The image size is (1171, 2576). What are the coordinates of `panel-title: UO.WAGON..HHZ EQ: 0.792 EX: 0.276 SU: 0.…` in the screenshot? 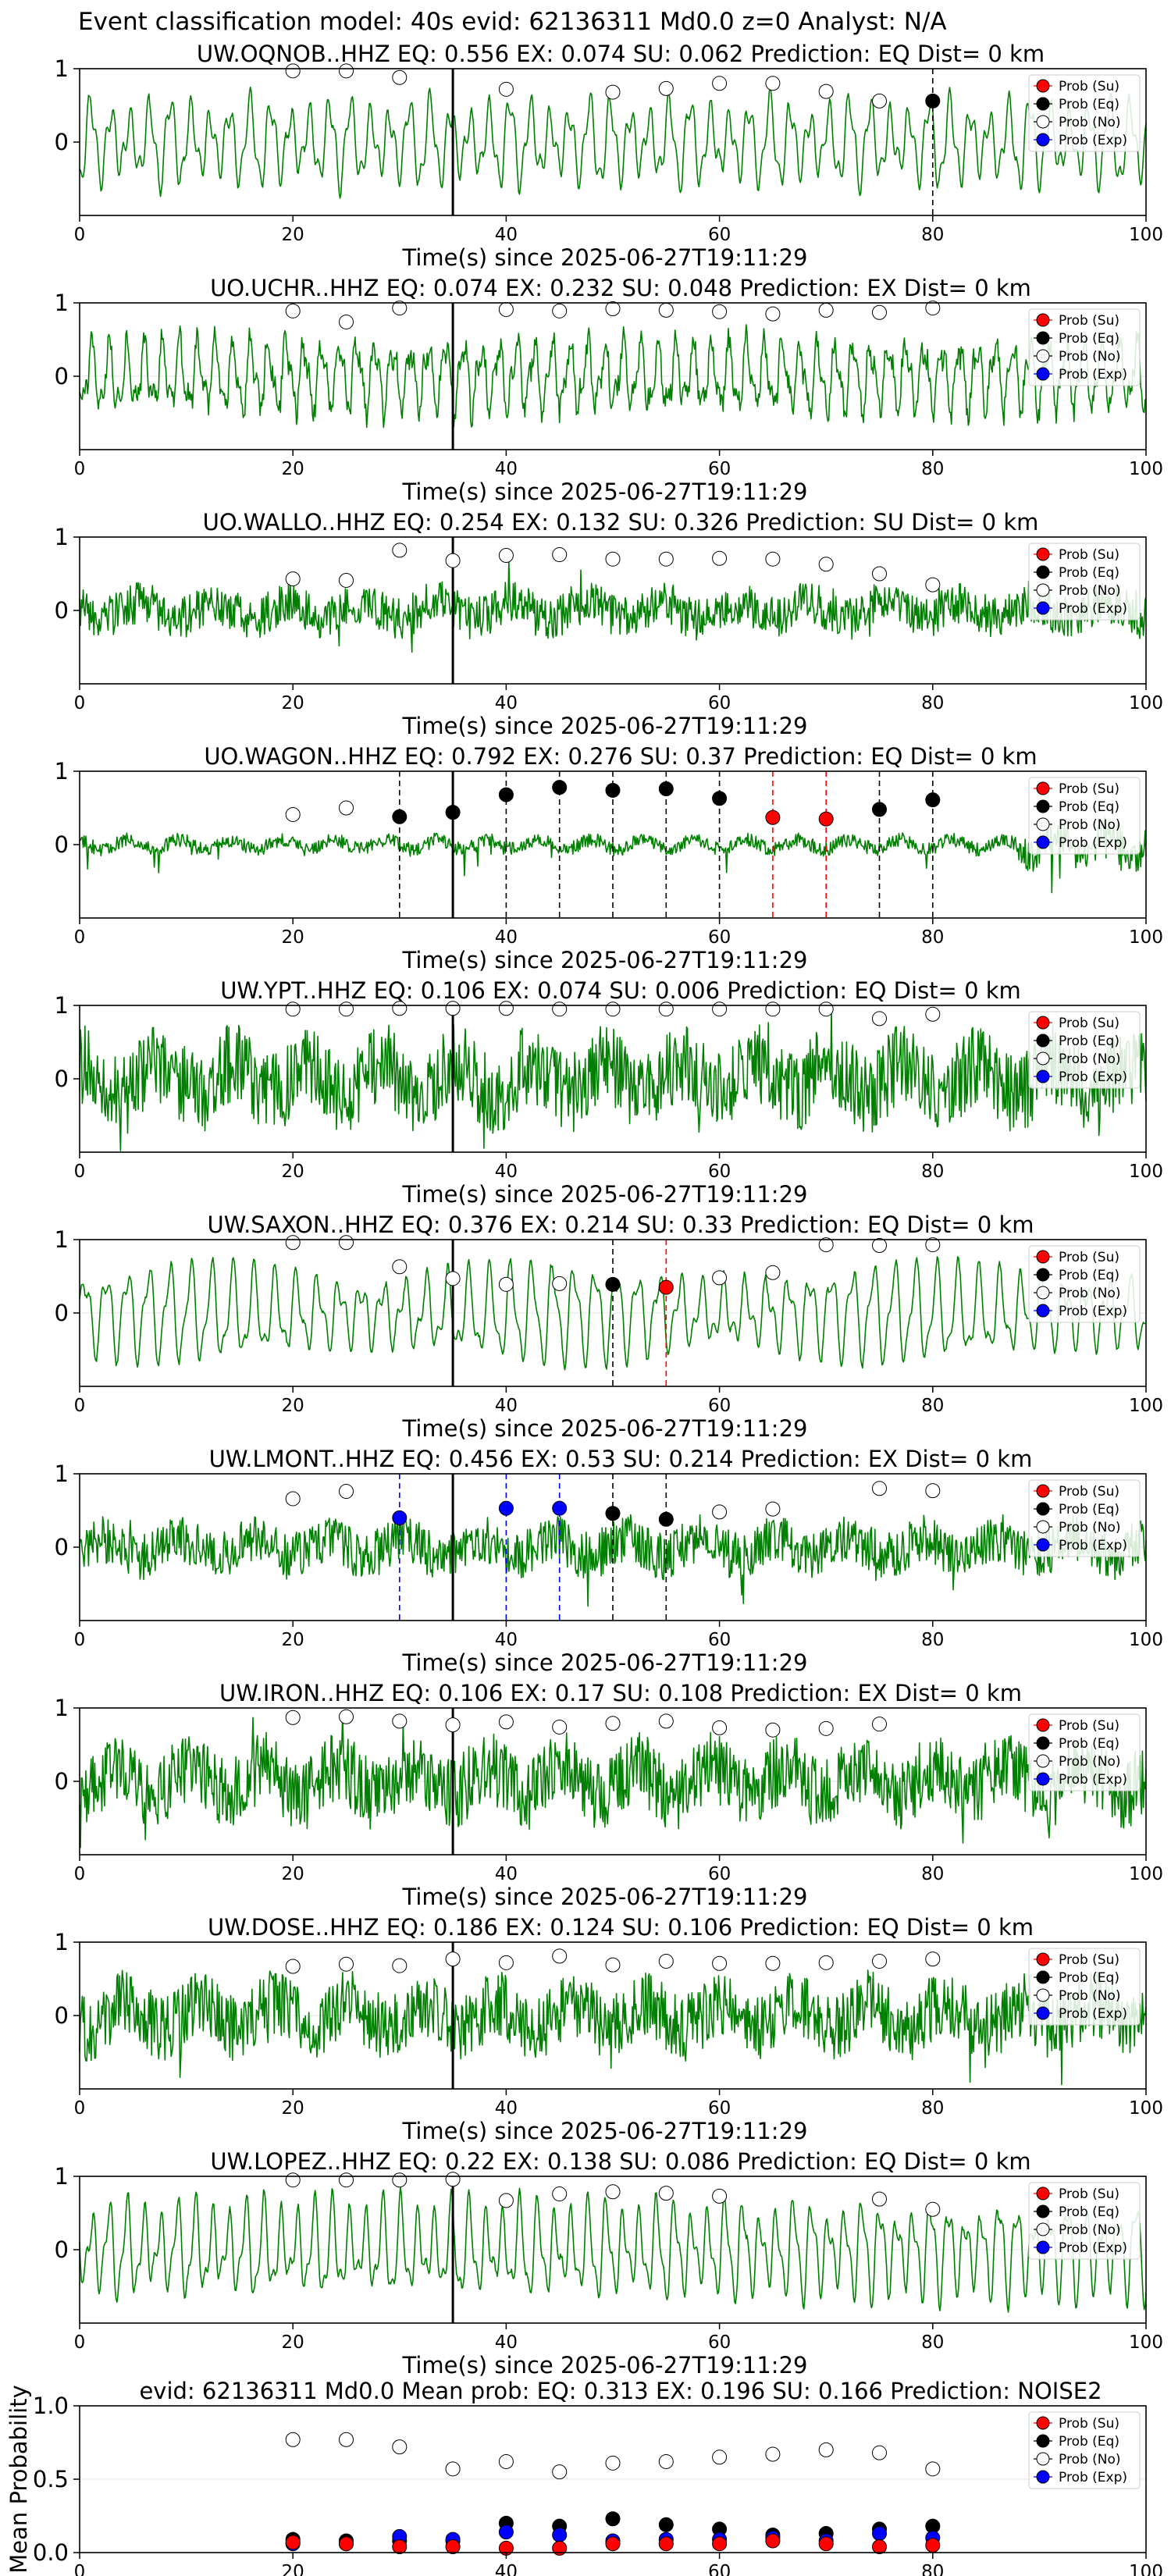 It's located at (620, 756).